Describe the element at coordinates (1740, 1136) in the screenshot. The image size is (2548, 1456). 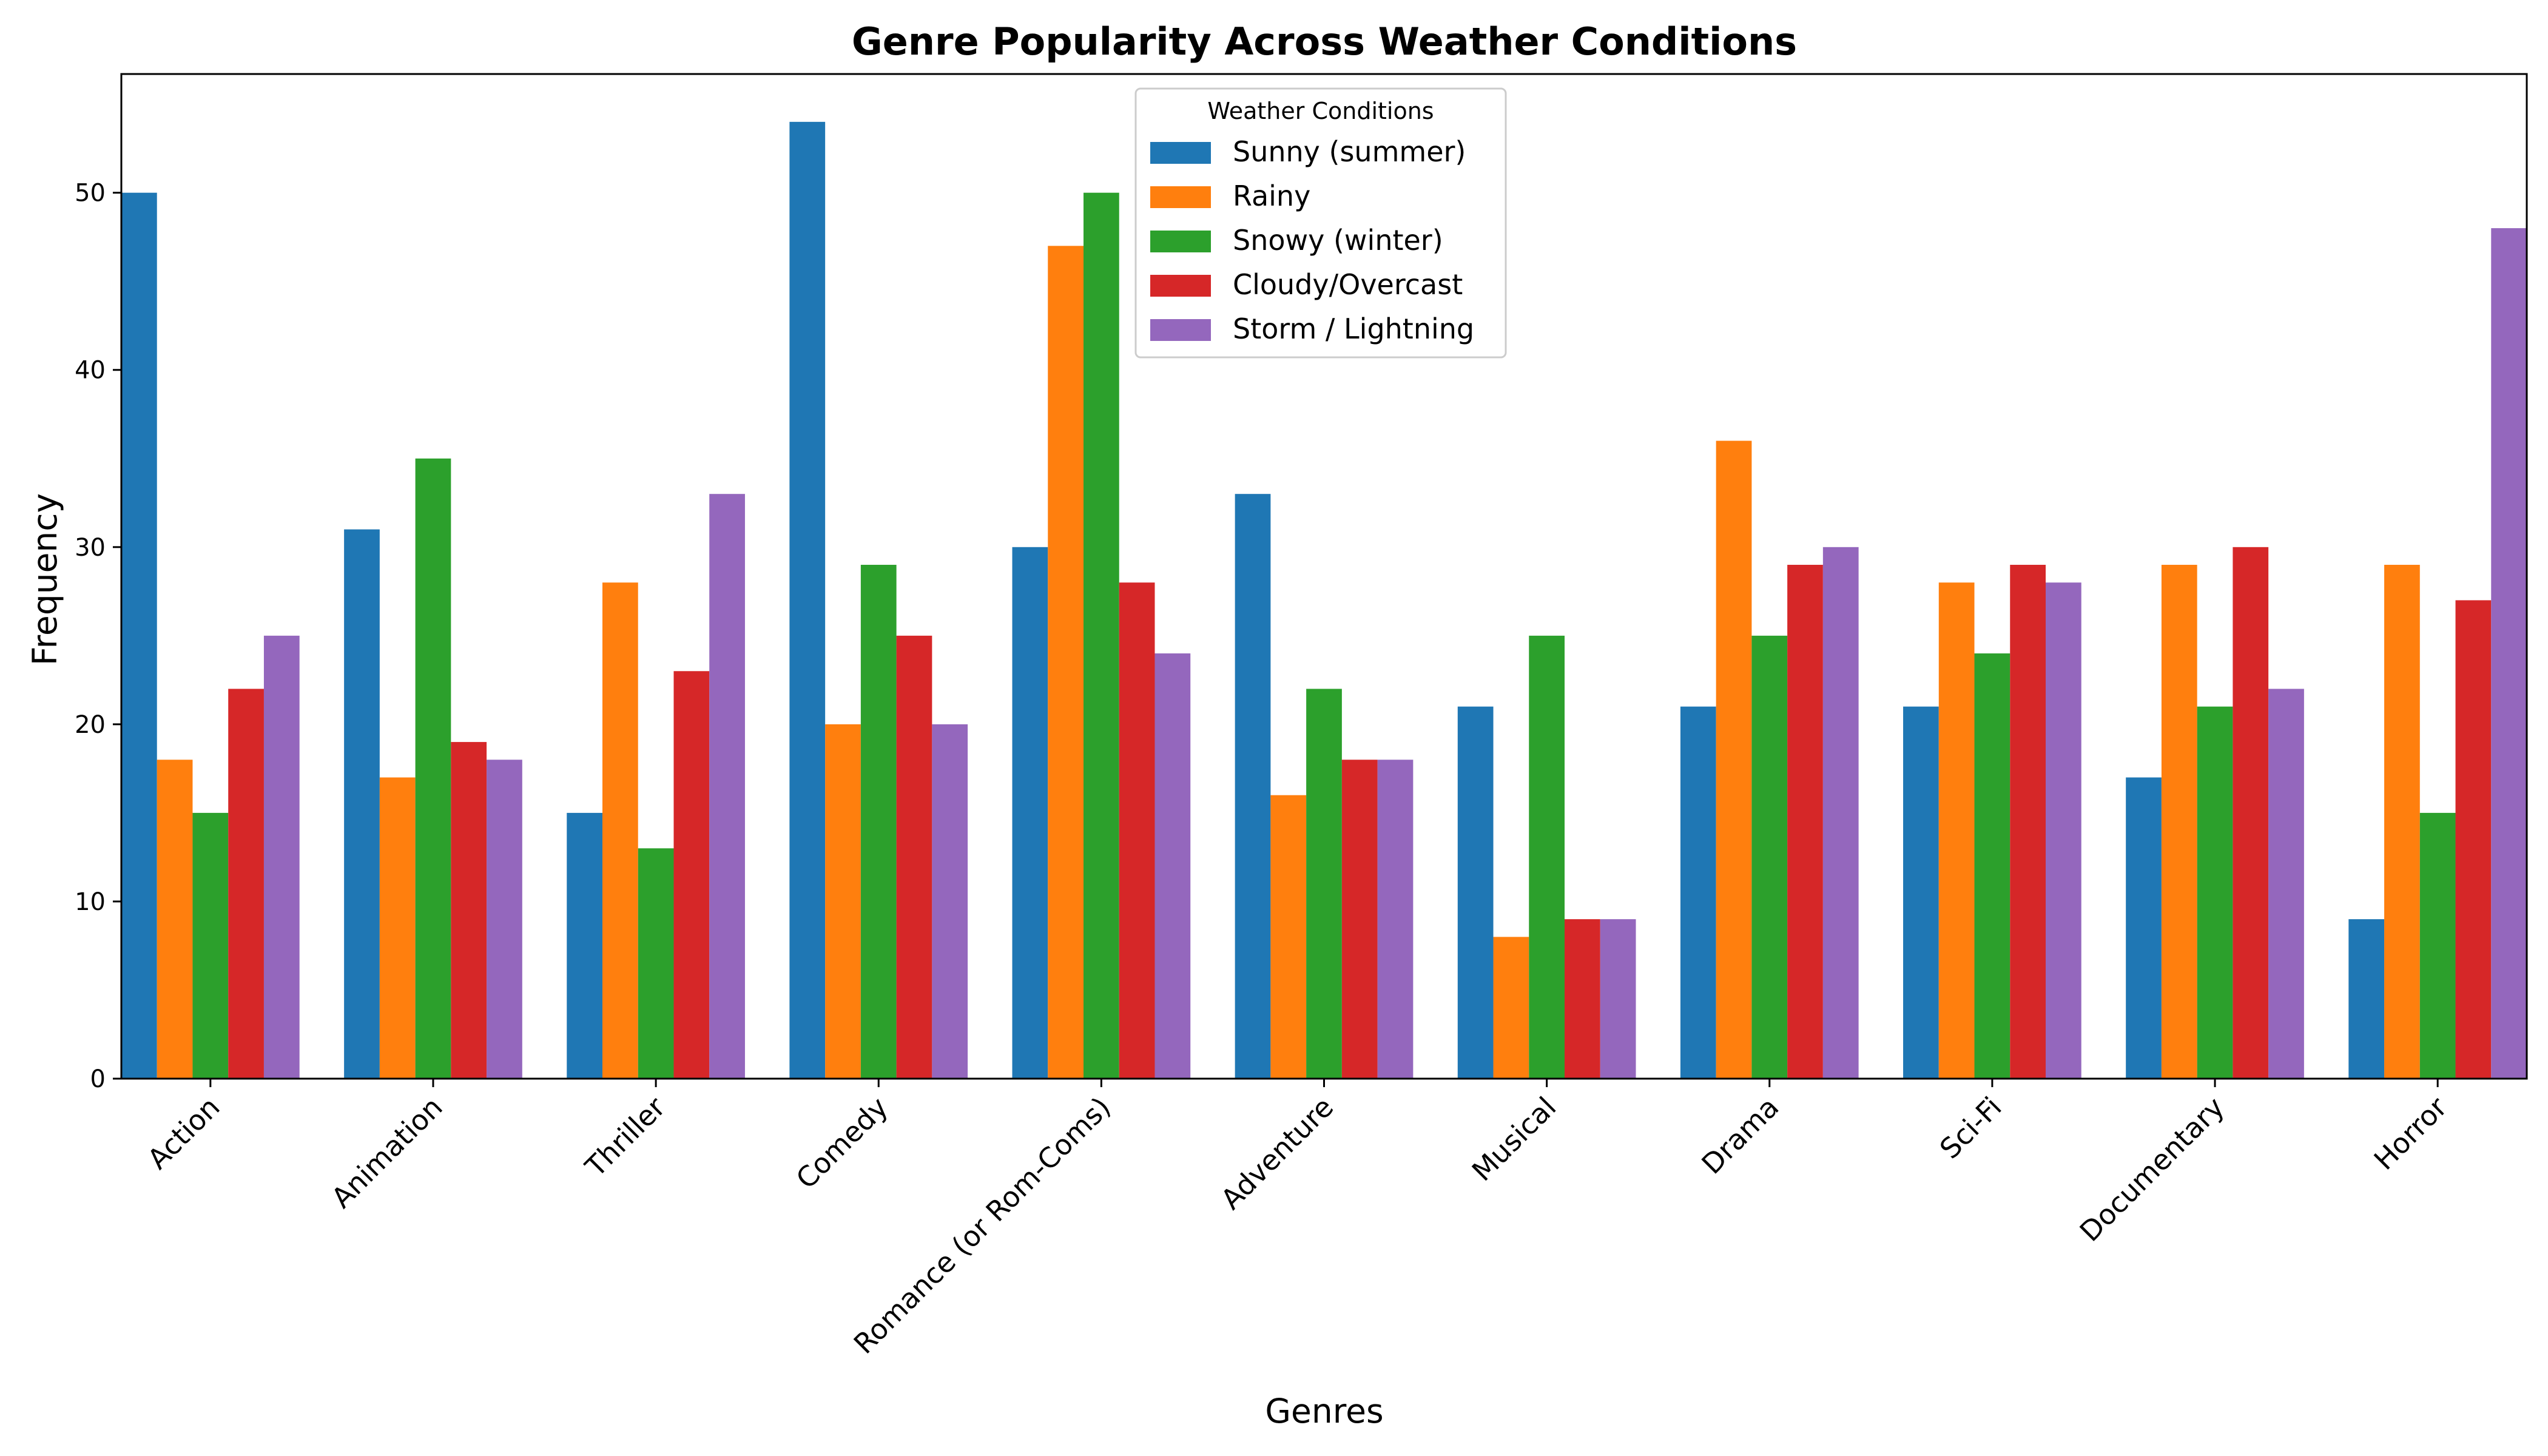
I see `x-tick-label: Drama` at that location.